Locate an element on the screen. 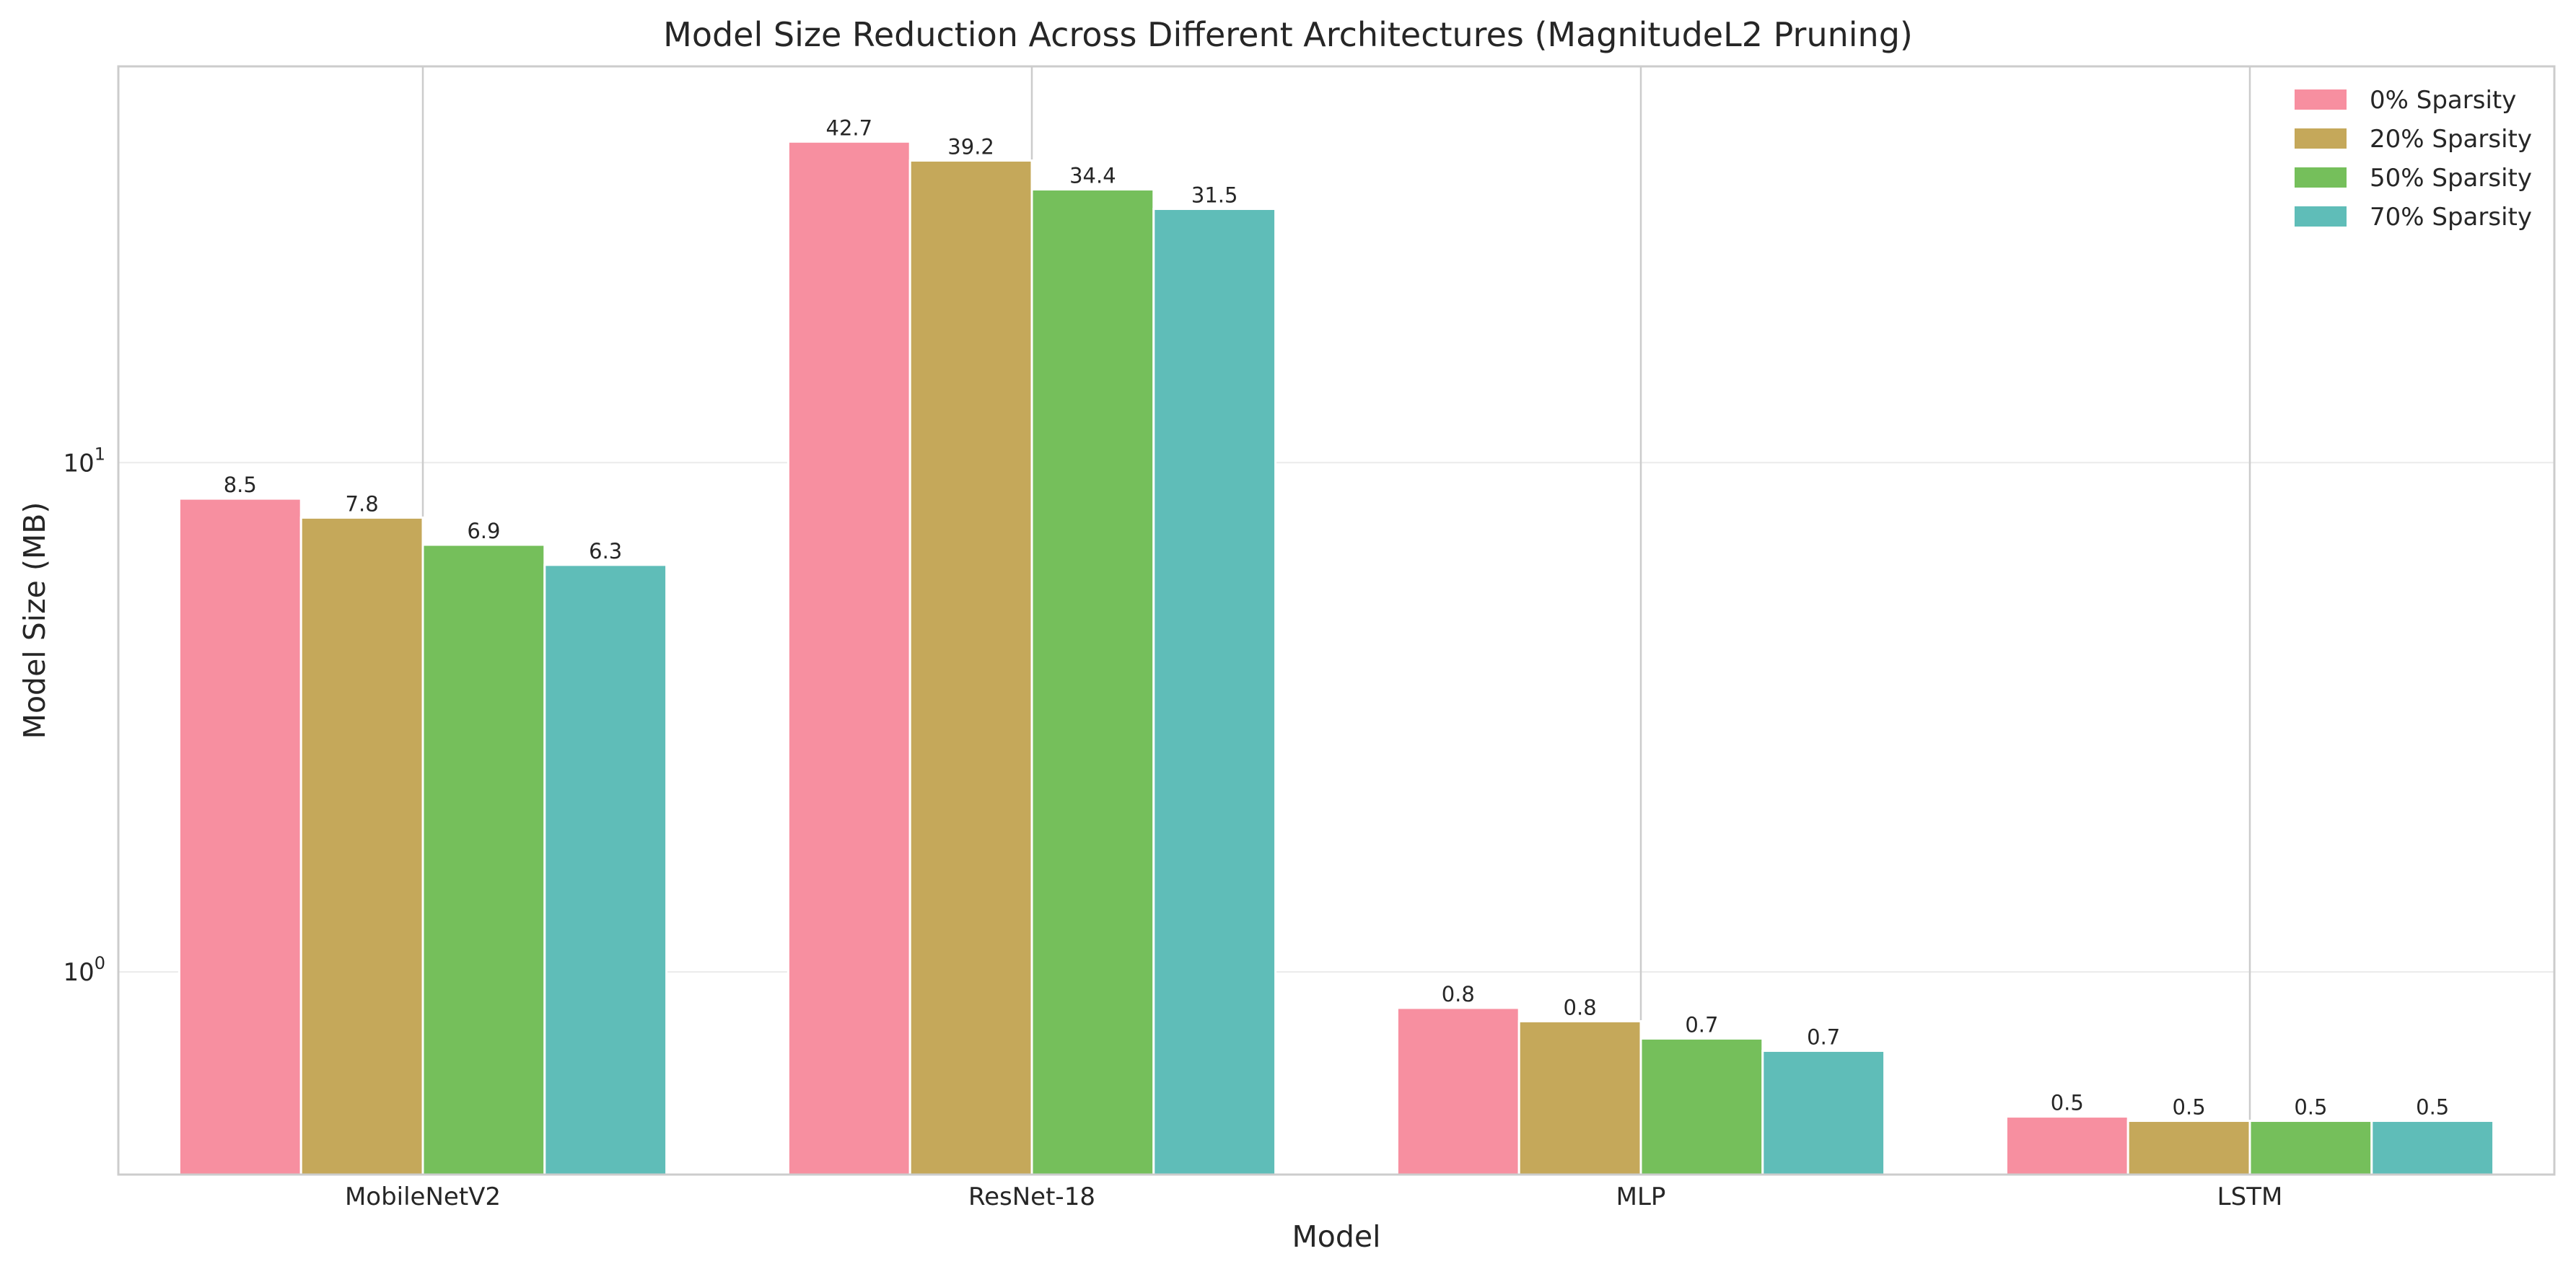 The image size is (2576, 1277). bar-value-label: 39.2 is located at coordinates (970, 146).